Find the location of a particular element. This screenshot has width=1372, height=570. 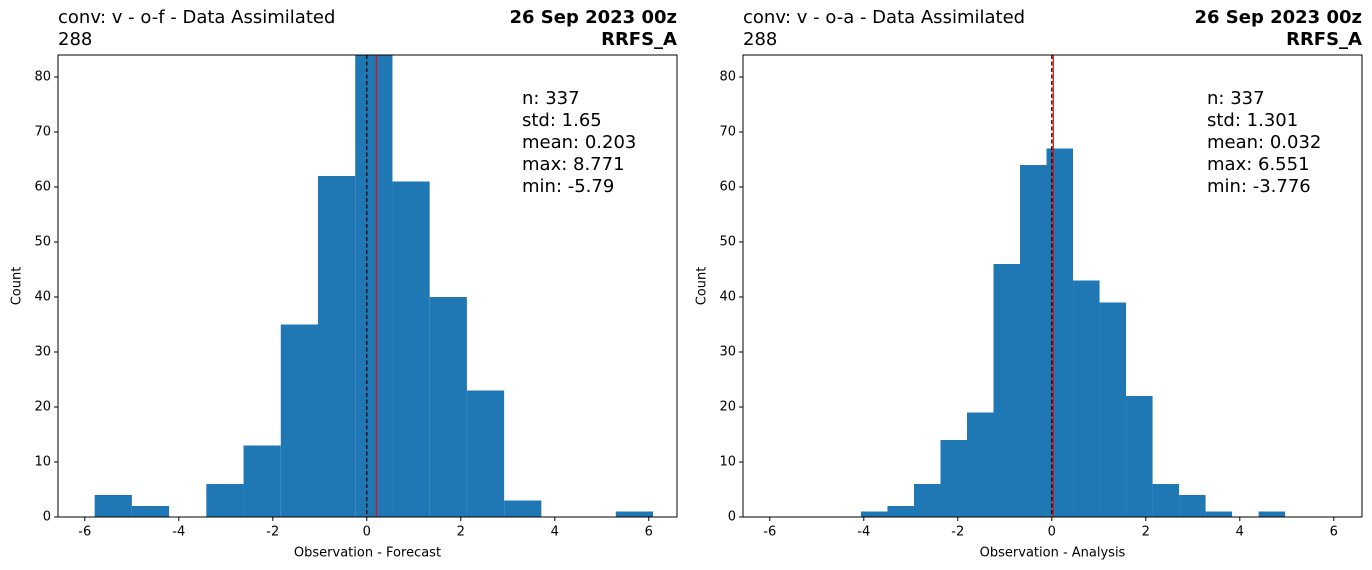

stats-text: std: 1.65 is located at coordinates (562, 120).